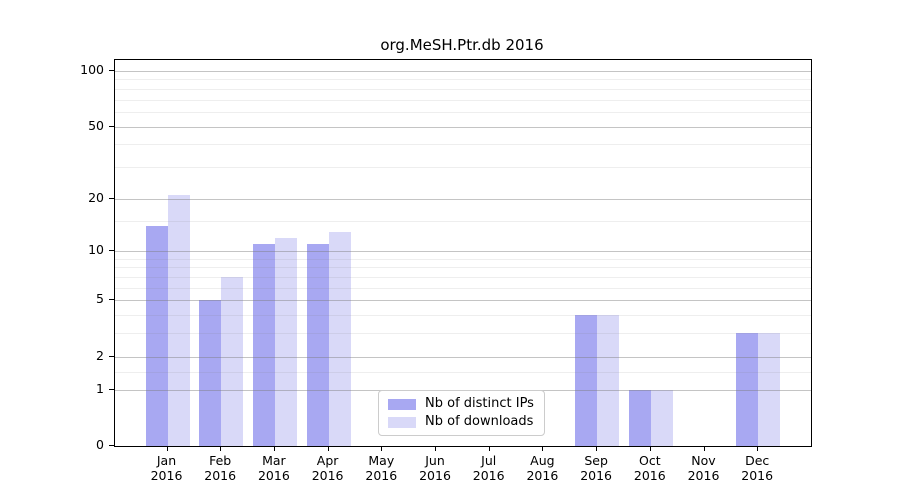 Image resolution: width=900 pixels, height=500 pixels. I want to click on chart-title: org.MeSH.Ptr.db 2016, so click(462, 45).